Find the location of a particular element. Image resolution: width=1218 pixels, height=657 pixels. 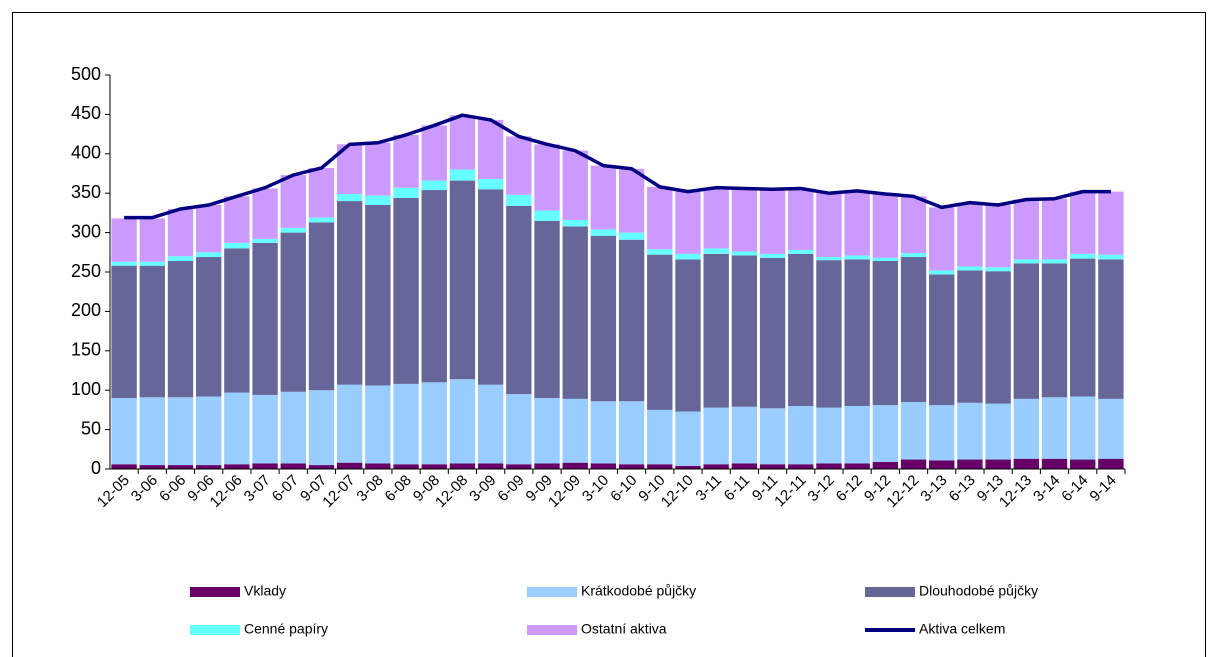

x-tick-label: 6-06 is located at coordinates (172, 488).